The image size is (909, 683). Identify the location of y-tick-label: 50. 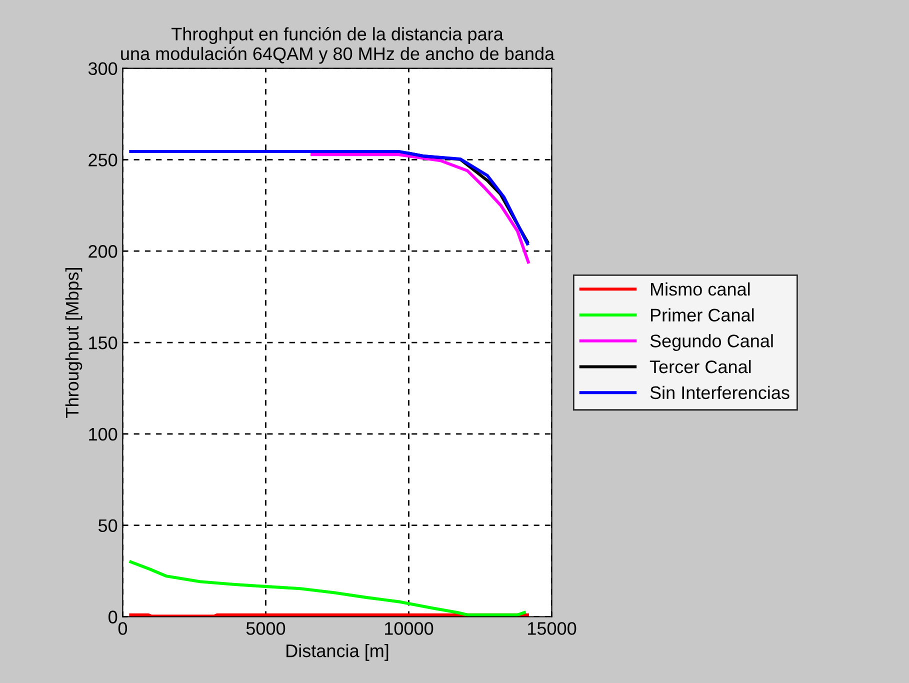
(108, 525).